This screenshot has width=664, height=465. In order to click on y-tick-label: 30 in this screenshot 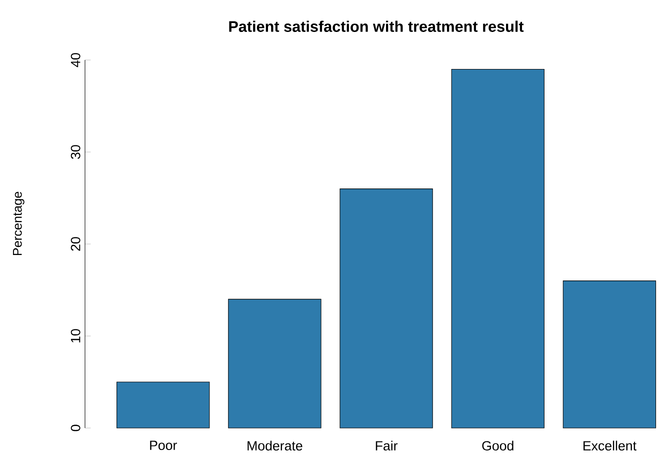, I will do `click(75, 152)`.